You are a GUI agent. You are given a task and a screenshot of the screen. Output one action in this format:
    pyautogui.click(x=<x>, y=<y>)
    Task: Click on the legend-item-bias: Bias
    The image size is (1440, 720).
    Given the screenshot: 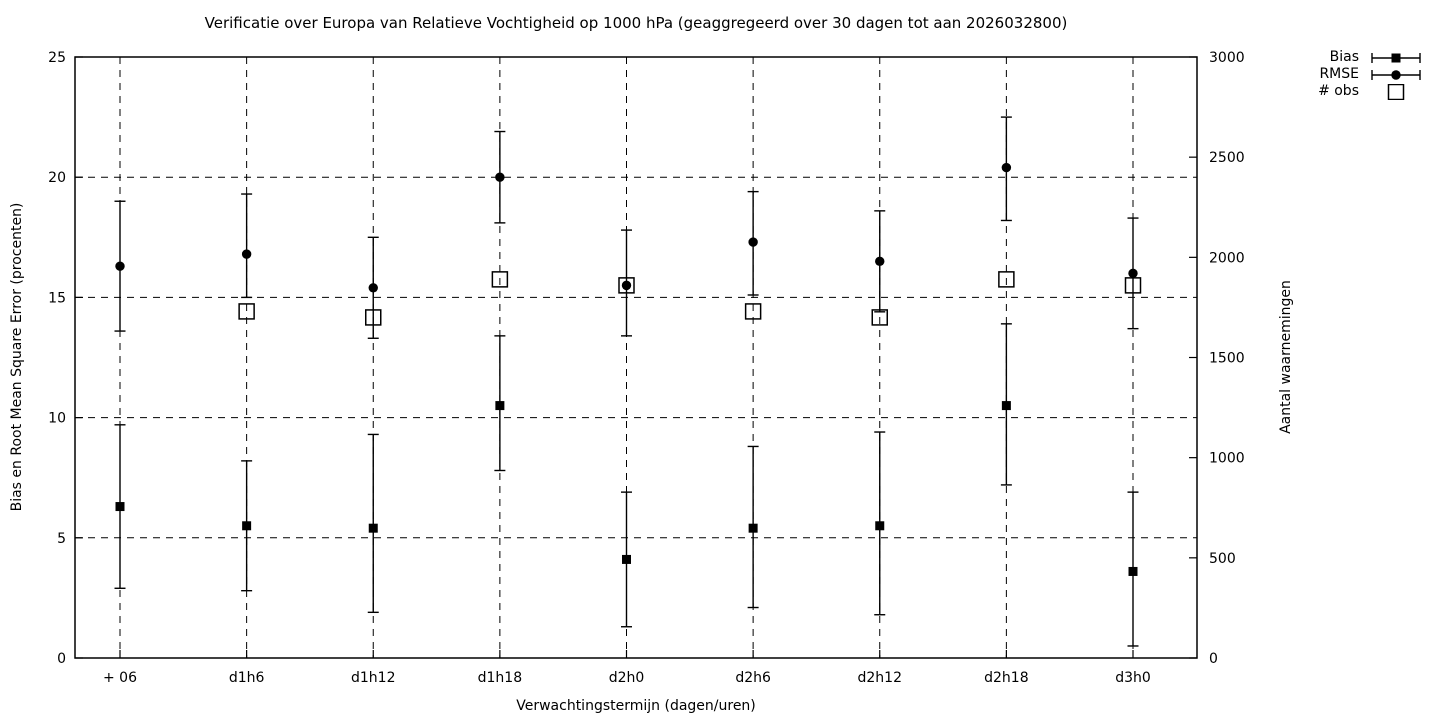 What is the action you would take?
    pyautogui.click(x=1358, y=57)
    